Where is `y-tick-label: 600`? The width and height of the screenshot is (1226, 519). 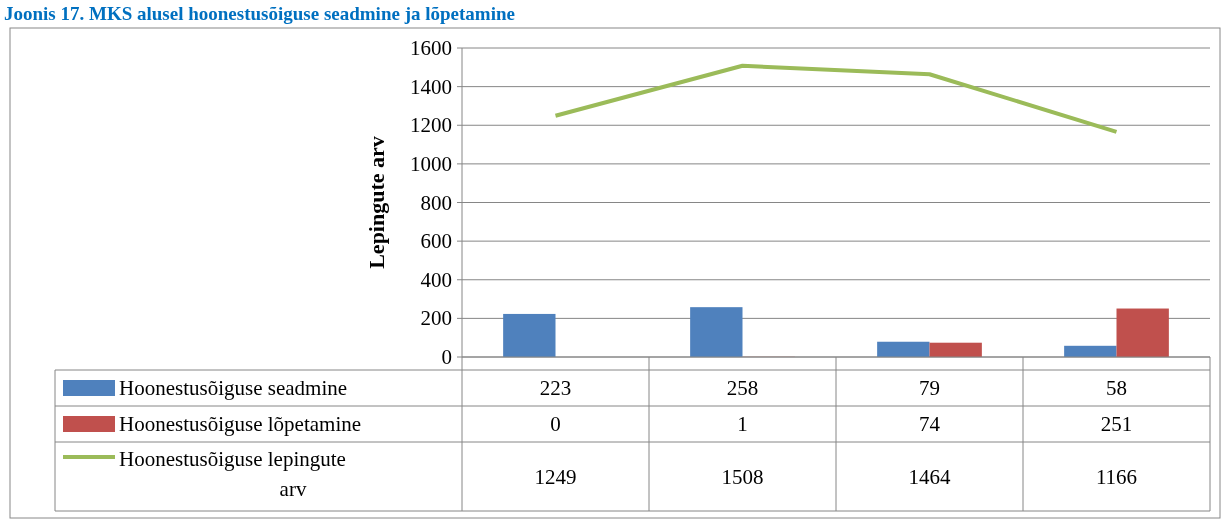
y-tick-label: 600 is located at coordinates (436, 241).